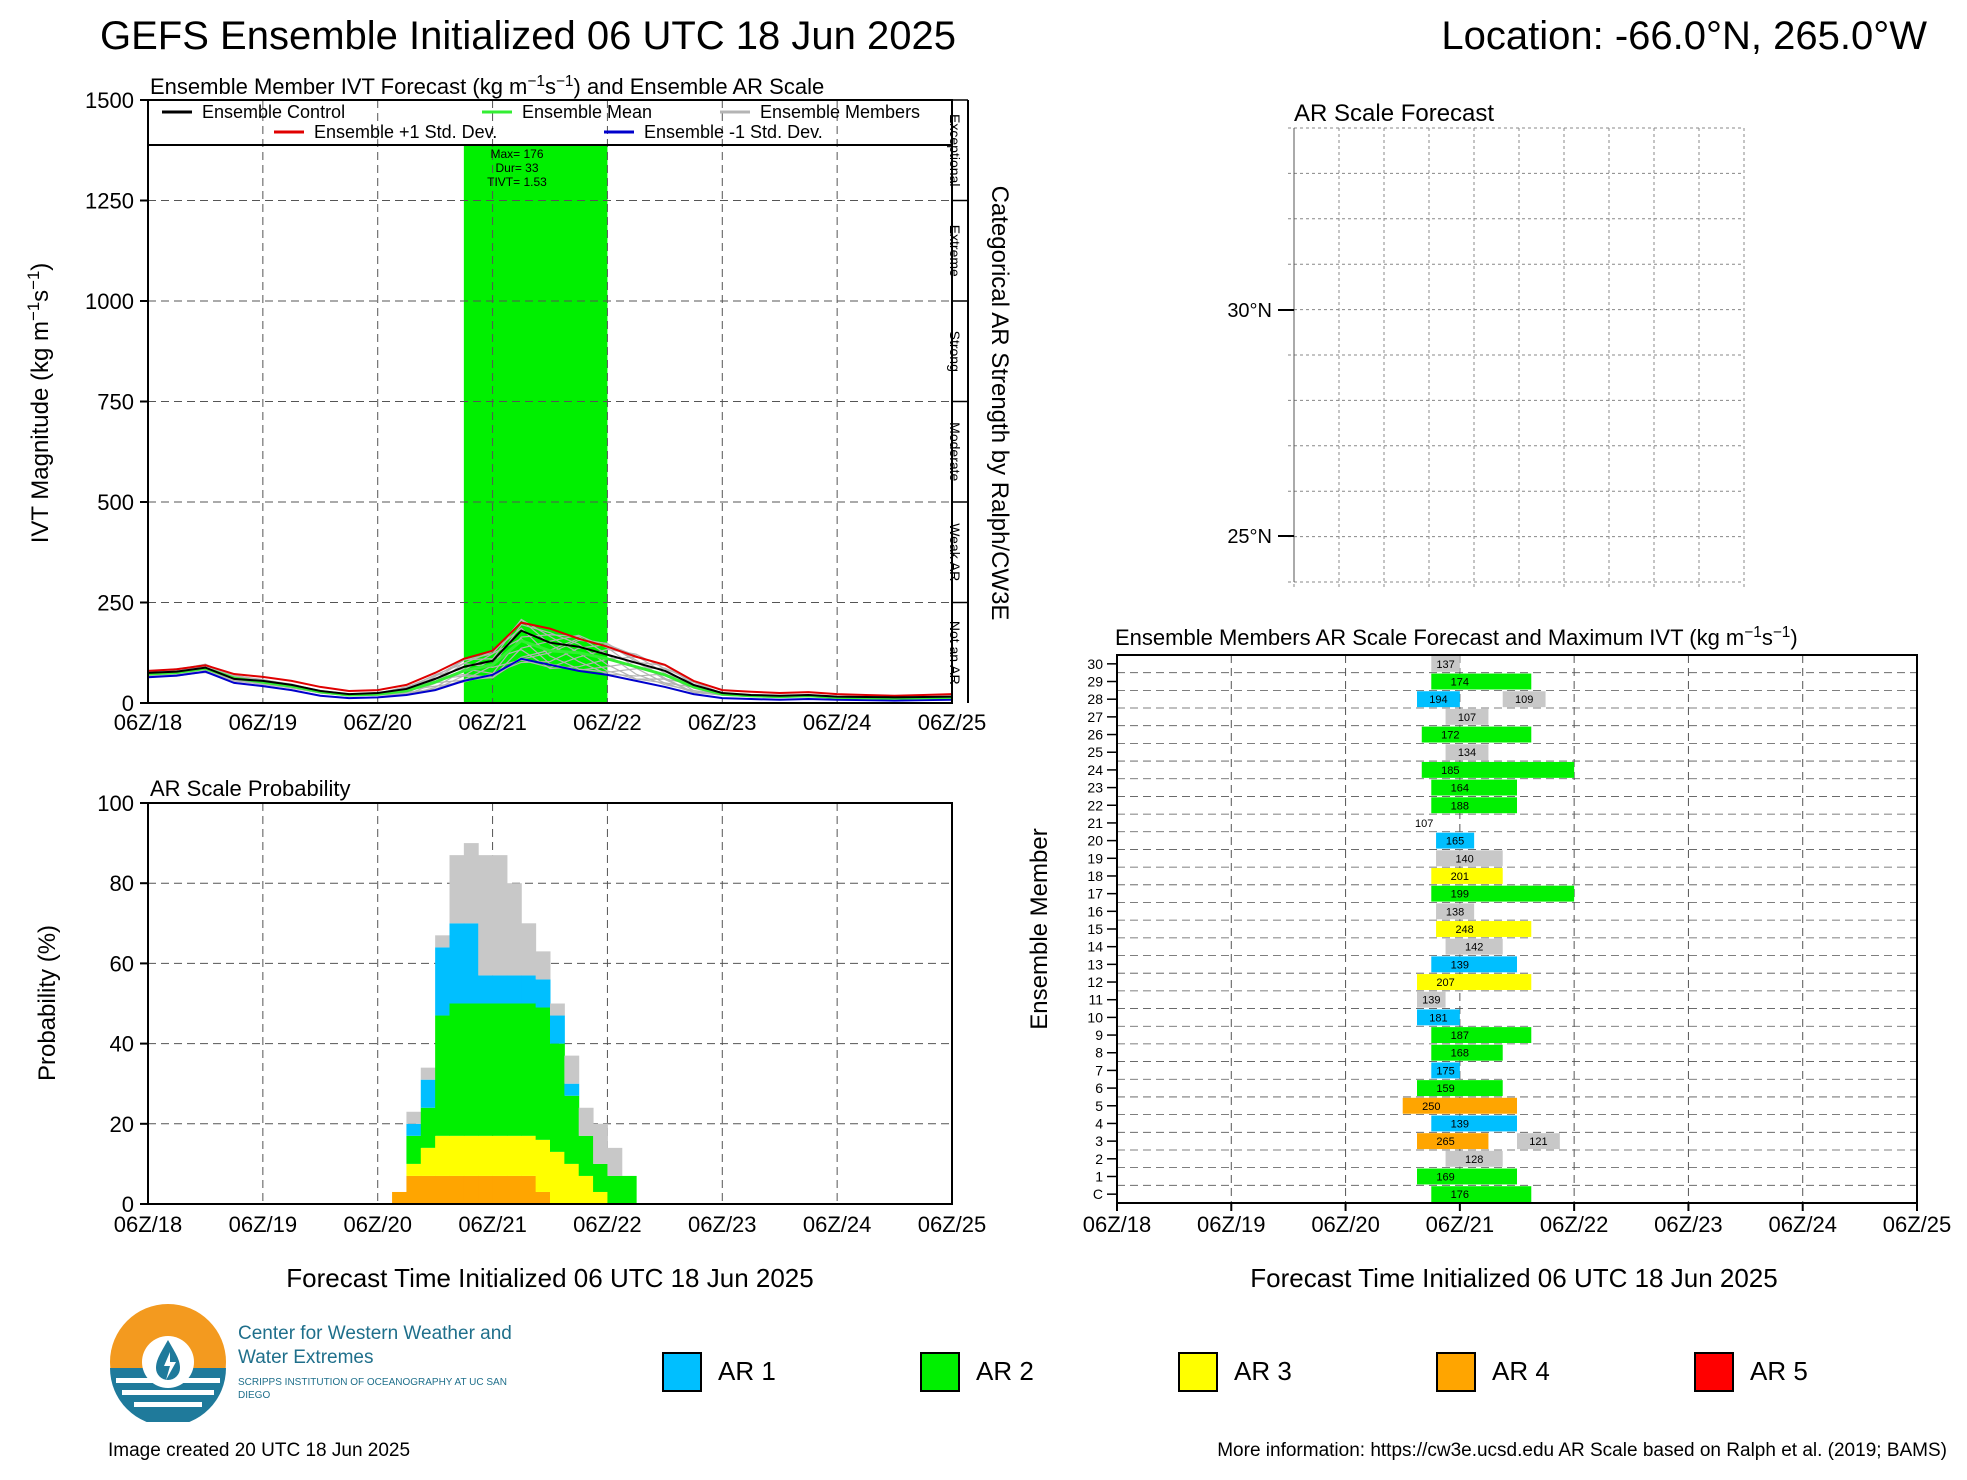  I want to click on member-max-ivt: 139, so click(1460, 1124).